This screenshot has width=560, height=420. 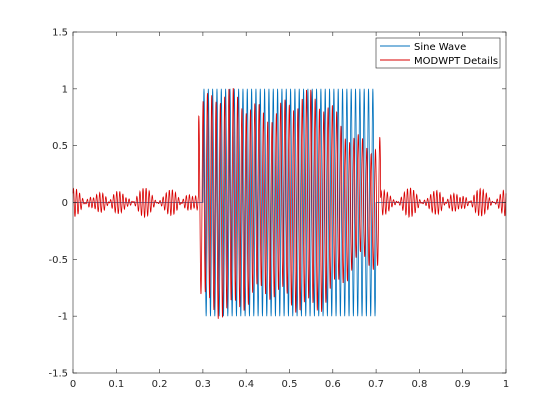 What do you see at coordinates (246, 384) in the screenshot?
I see `x-tick-label: 0.4` at bounding box center [246, 384].